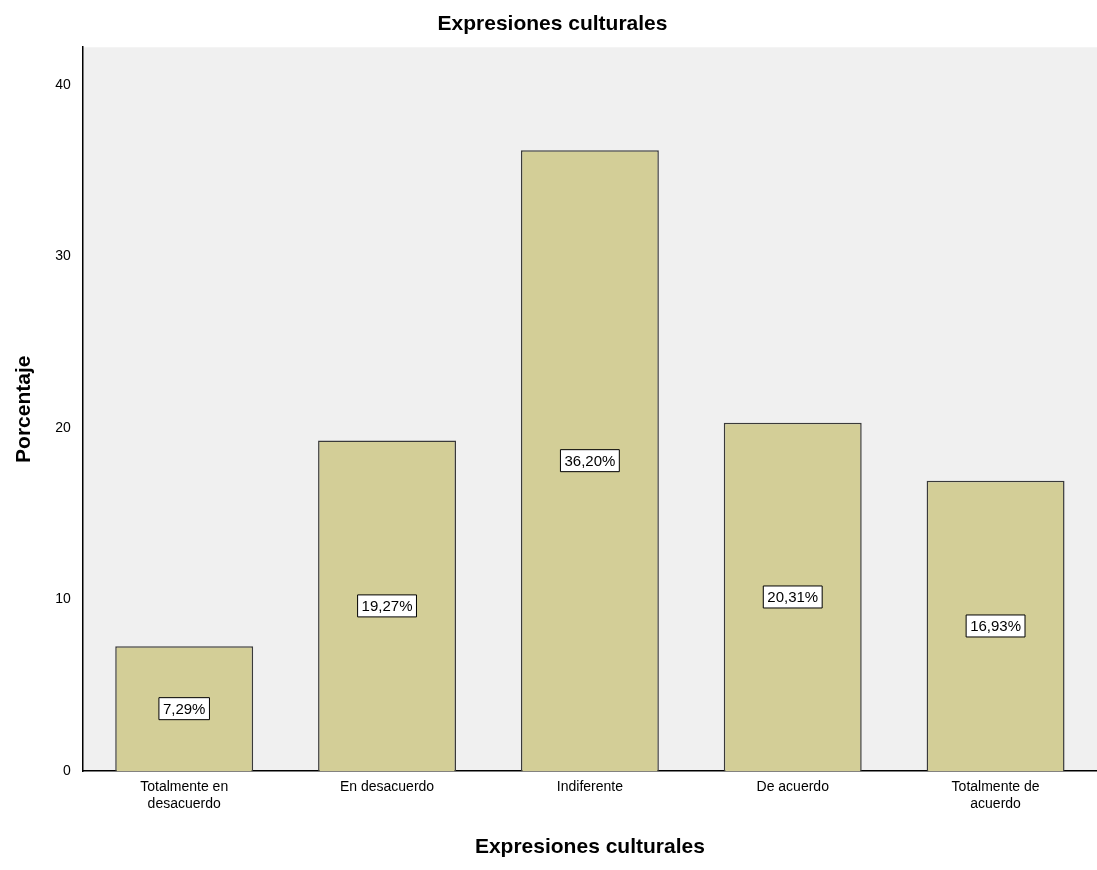  I want to click on y-tick-label: 0, so click(66, 770).